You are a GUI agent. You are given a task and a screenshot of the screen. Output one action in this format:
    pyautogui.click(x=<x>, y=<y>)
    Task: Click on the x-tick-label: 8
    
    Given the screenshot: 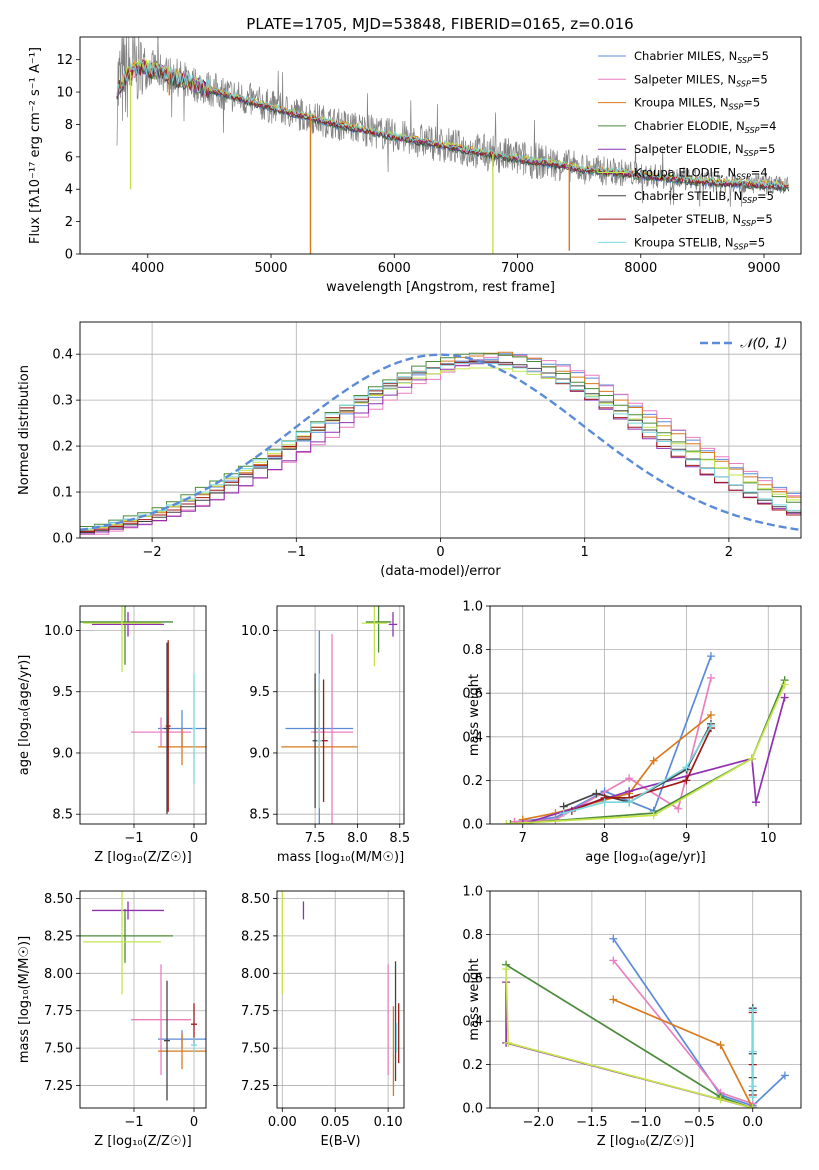 What is the action you would take?
    pyautogui.click(x=604, y=838)
    